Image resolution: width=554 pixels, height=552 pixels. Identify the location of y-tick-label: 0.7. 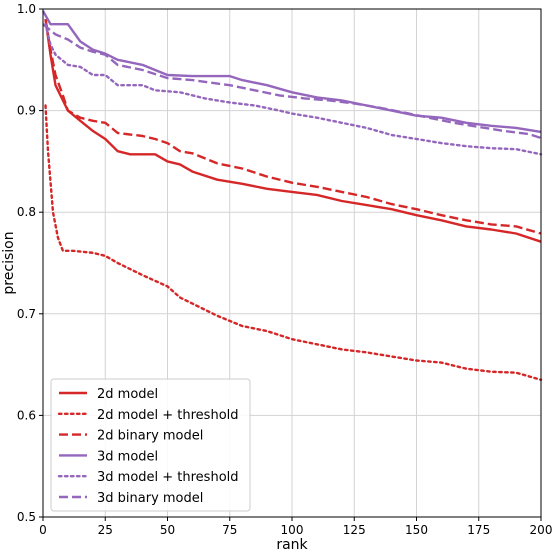
(26, 314).